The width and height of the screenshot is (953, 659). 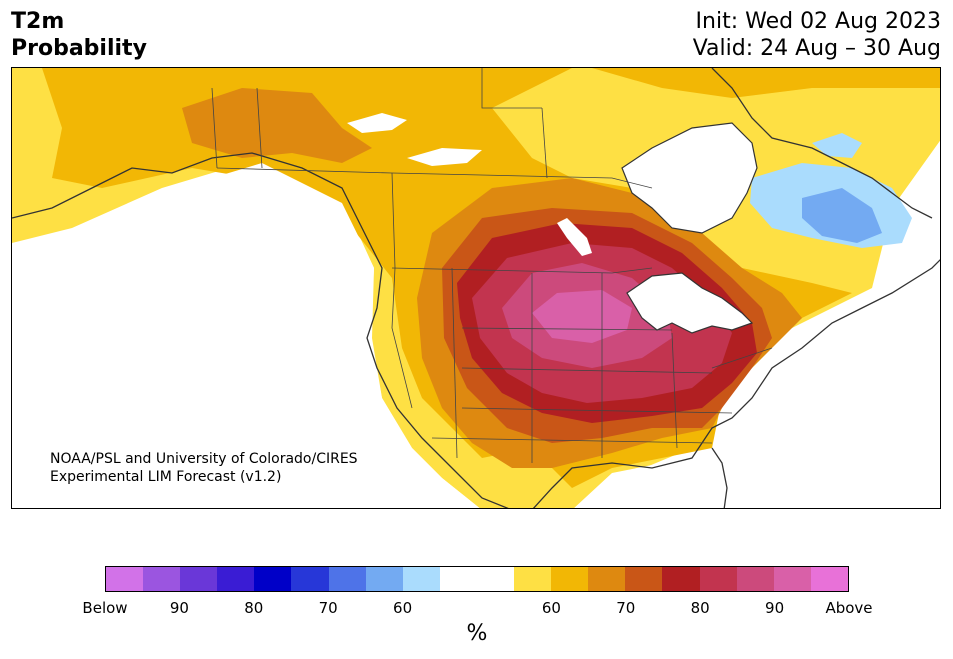 I want to click on credit-line-model: Experimental LIM Forecast (v1.2), so click(x=166, y=477).